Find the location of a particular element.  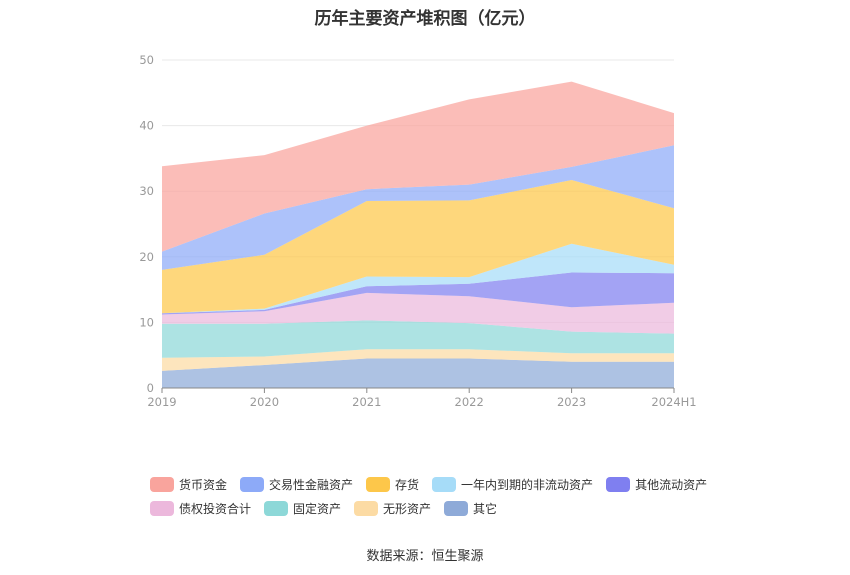

y-tick-label: 10 is located at coordinates (146, 322).